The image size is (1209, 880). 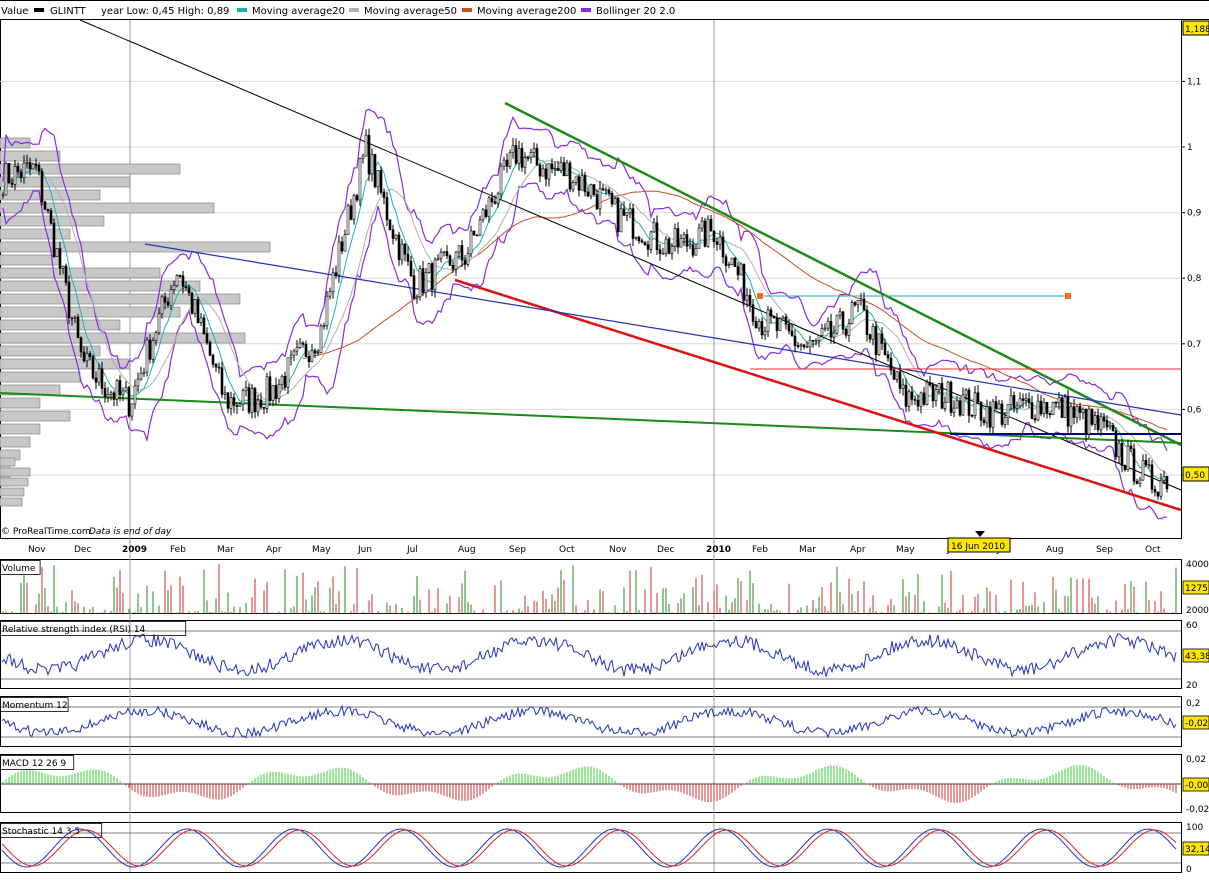 What do you see at coordinates (298, 11) in the screenshot?
I see `legend-ma20: Moving average20` at bounding box center [298, 11].